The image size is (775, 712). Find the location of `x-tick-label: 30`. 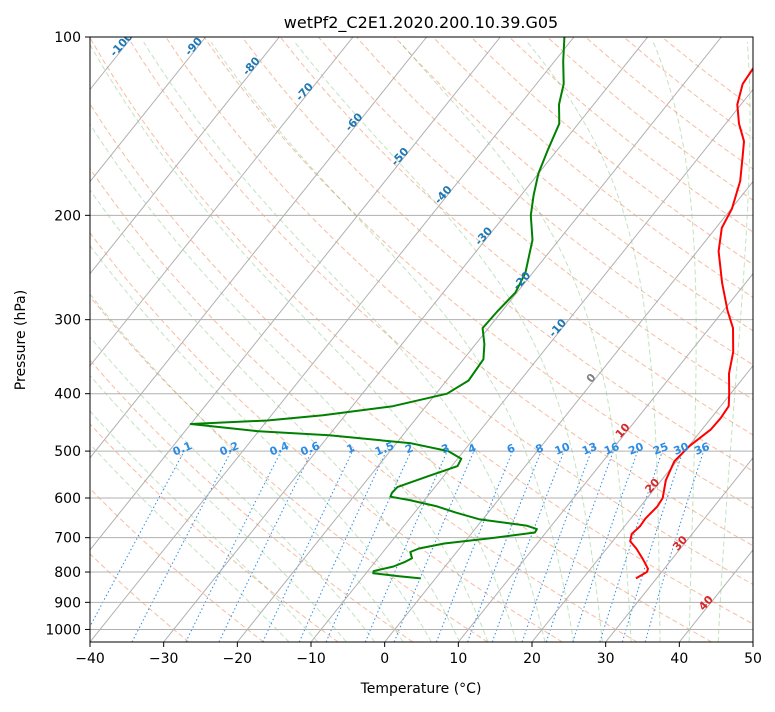

x-tick-label: 30 is located at coordinates (606, 659).